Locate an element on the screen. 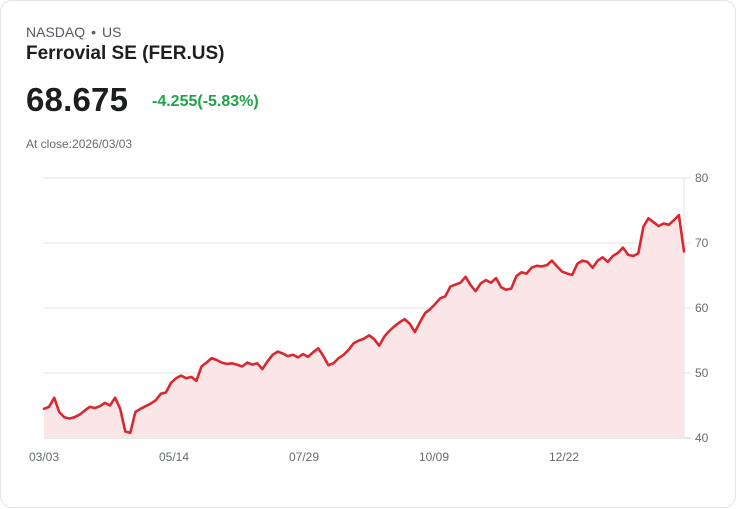 The image size is (736, 509). y-tick-label: 50 is located at coordinates (702, 373).